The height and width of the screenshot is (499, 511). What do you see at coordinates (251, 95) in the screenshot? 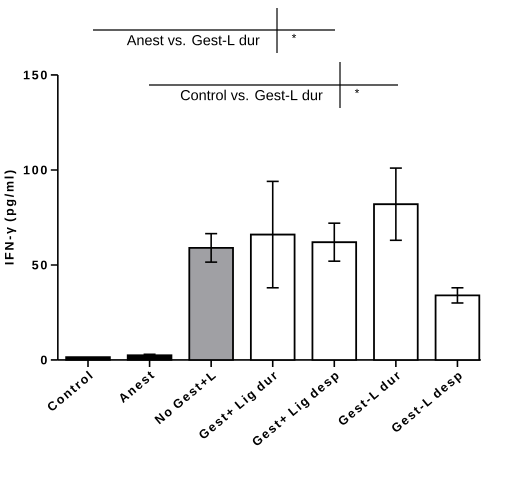
I see `annotation: Control vs. Gest-L dur` at bounding box center [251, 95].